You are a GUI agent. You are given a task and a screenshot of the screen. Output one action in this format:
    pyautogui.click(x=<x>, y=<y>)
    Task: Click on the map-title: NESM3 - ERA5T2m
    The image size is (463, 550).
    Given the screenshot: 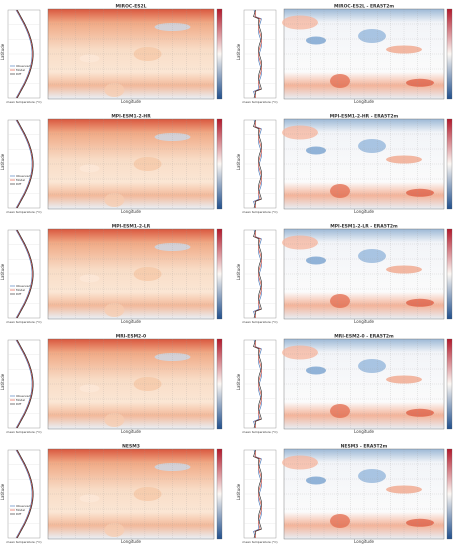 What is the action you would take?
    pyautogui.click(x=364, y=447)
    